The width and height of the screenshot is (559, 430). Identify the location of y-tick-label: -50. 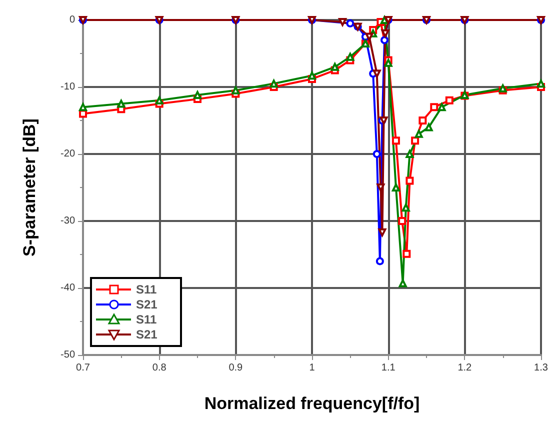
(68, 355).